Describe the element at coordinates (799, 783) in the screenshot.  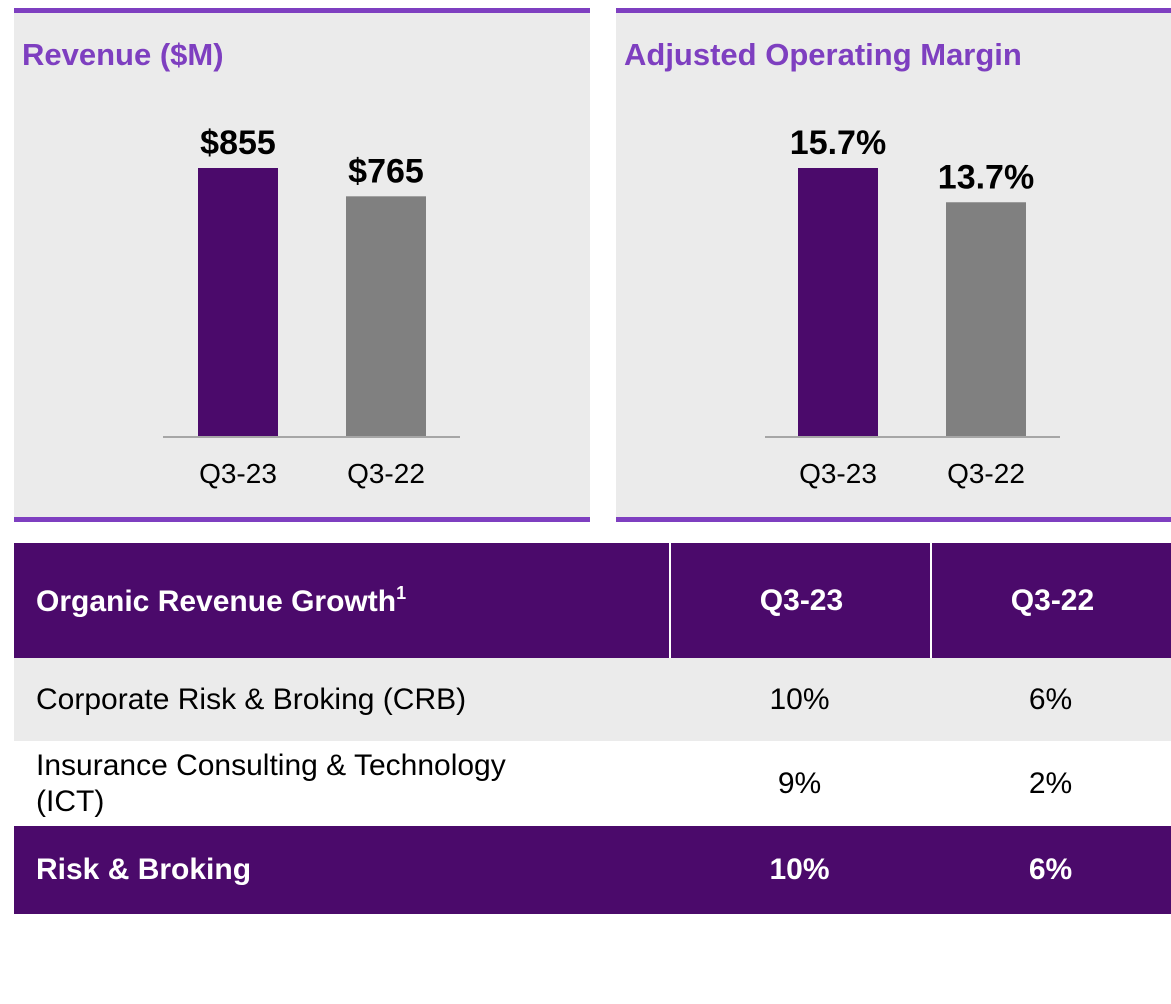
I see `cell: 9%` at that location.